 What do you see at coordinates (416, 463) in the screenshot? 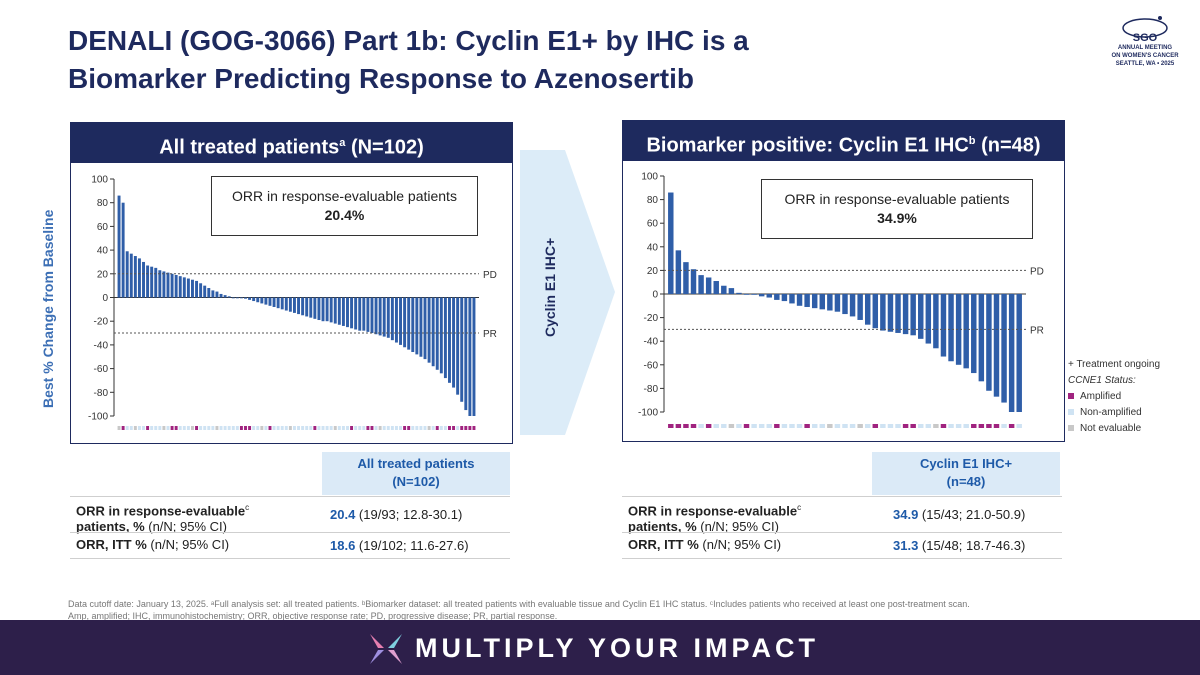
I see `left-table-header-line1: All treated patients` at bounding box center [416, 463].